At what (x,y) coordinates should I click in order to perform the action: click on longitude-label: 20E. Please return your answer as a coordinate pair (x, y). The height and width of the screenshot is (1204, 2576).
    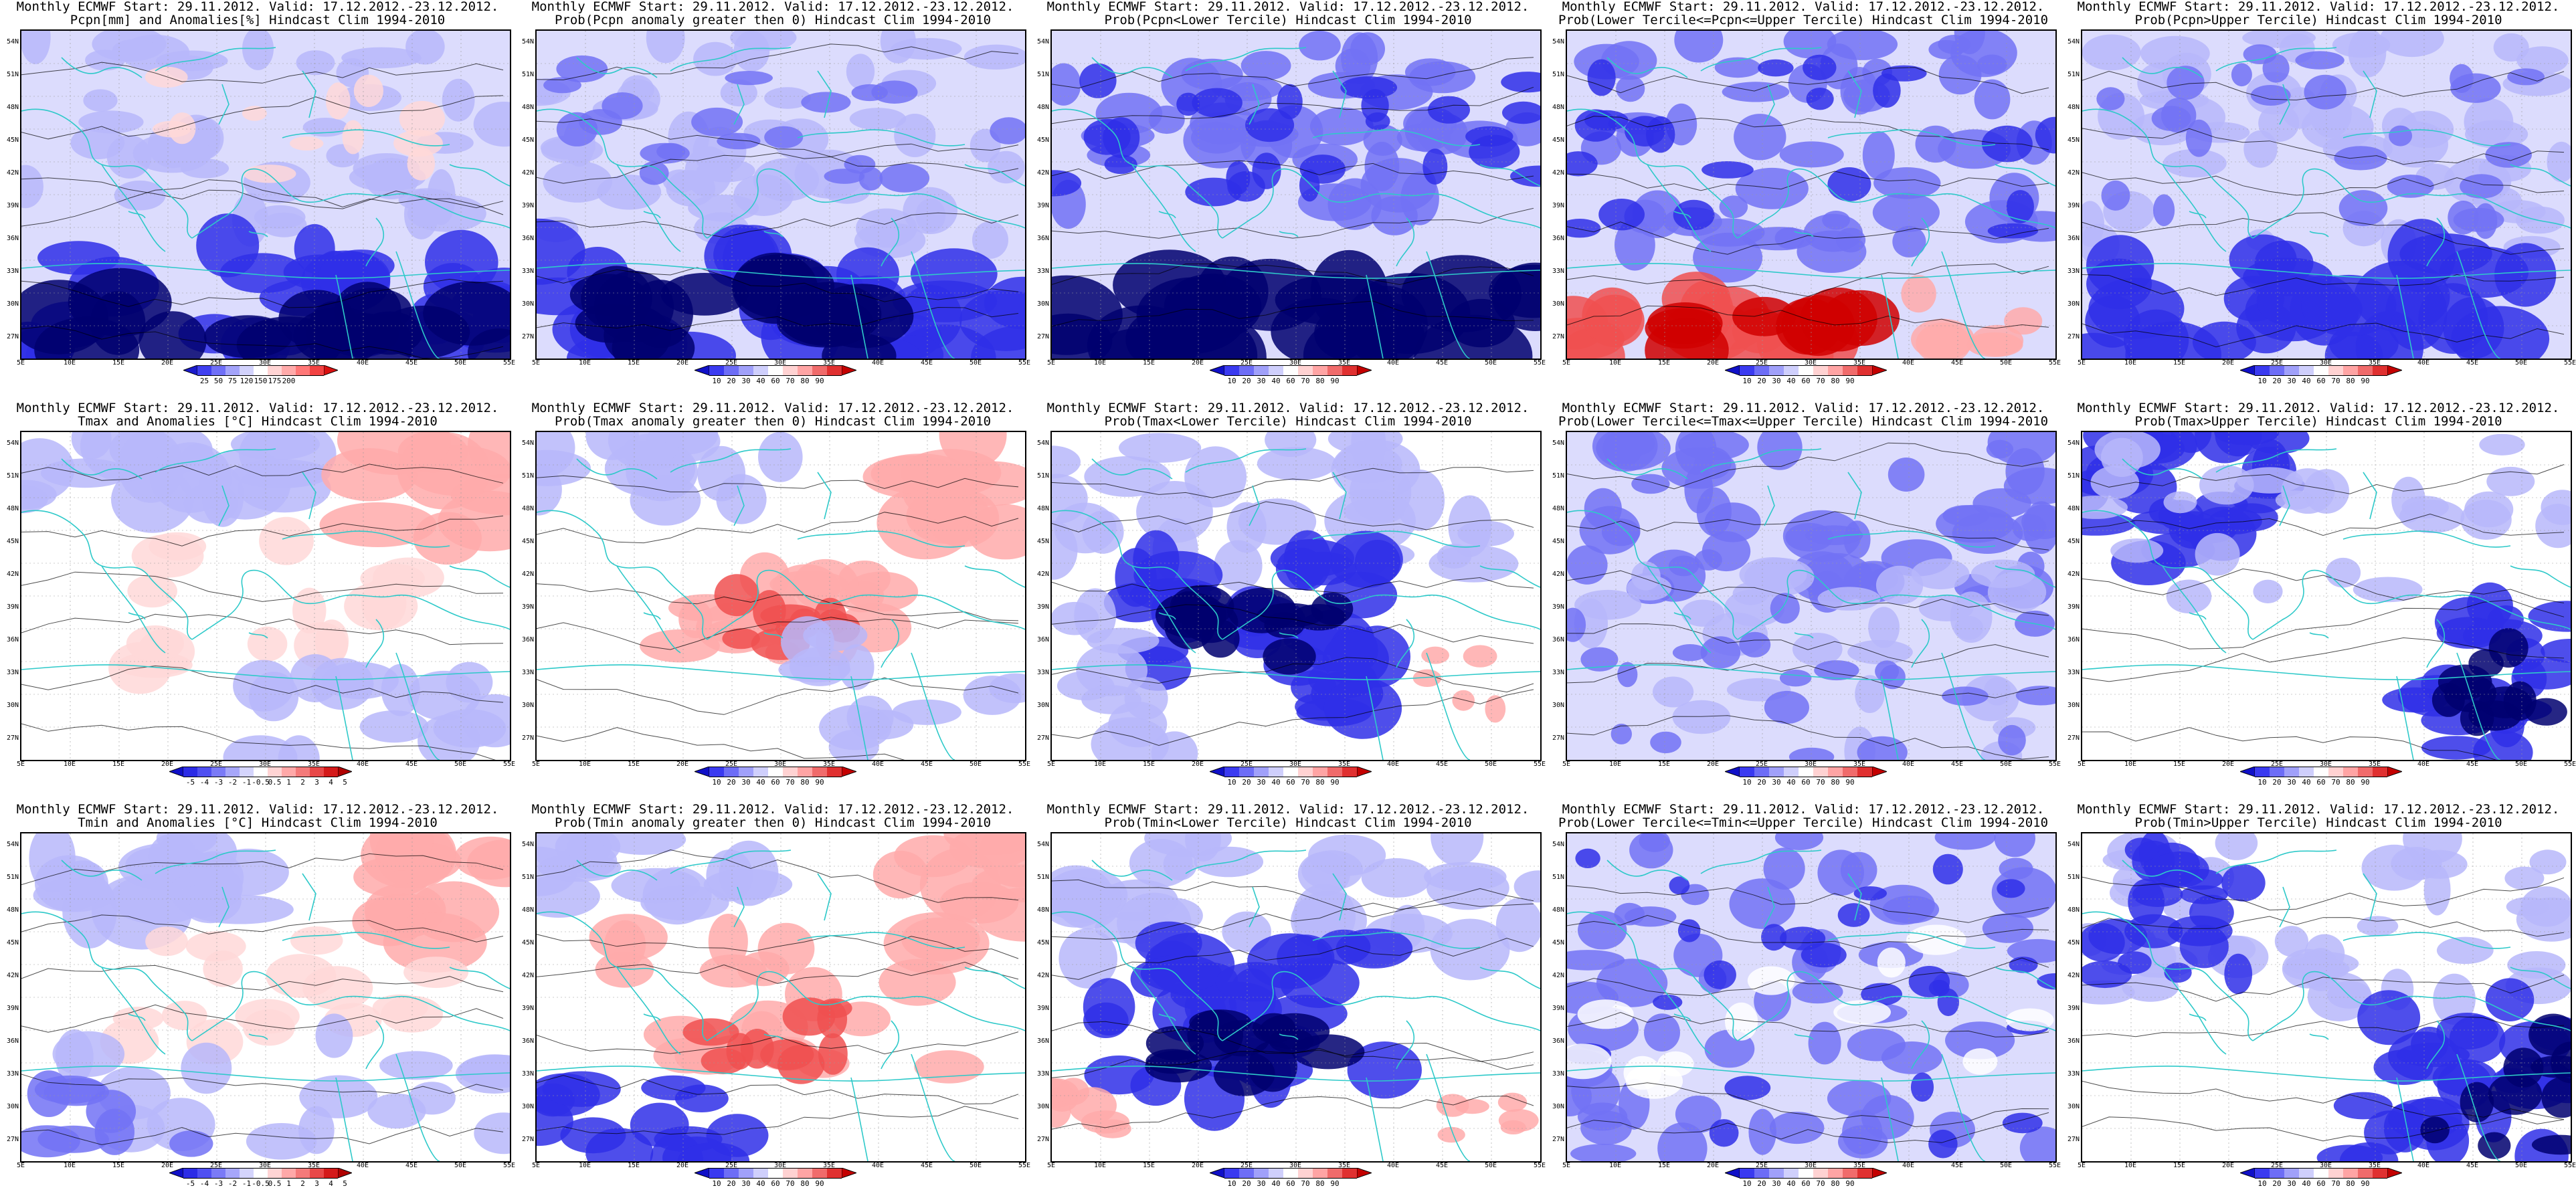
    Looking at the image, I should click on (682, 764).